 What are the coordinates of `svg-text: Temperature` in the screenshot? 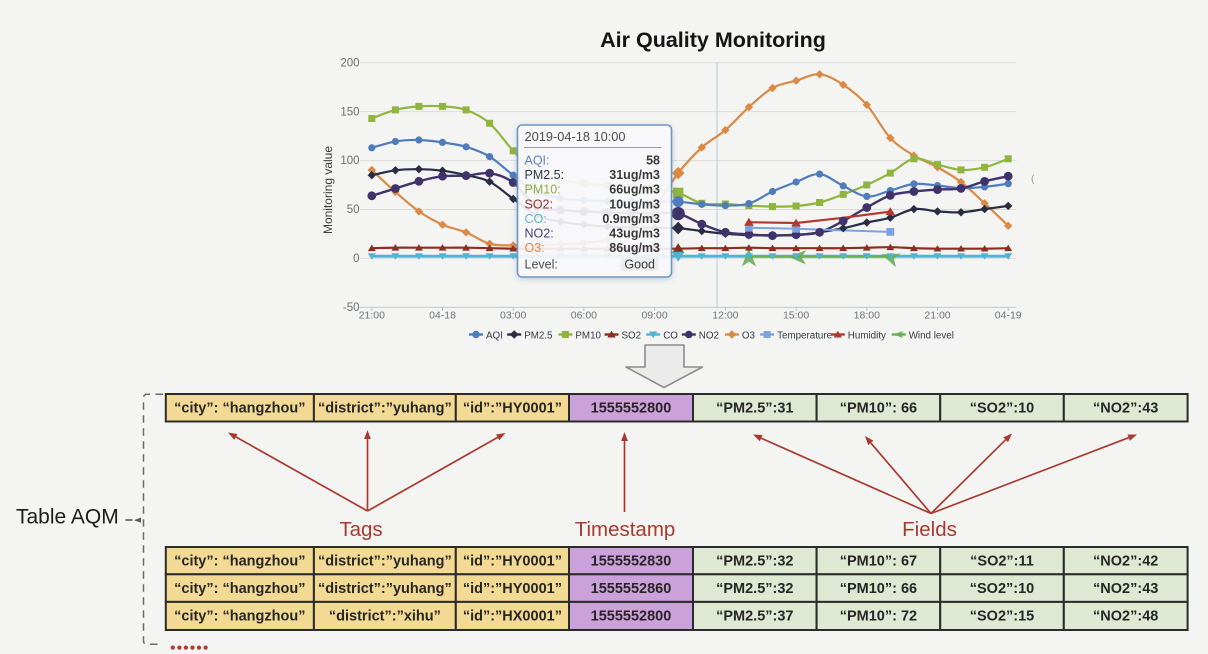 It's located at (805, 335).